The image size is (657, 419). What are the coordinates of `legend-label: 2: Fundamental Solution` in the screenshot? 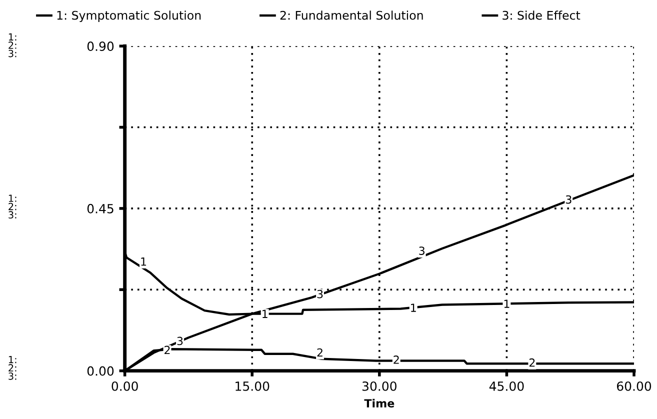 It's located at (351, 15).